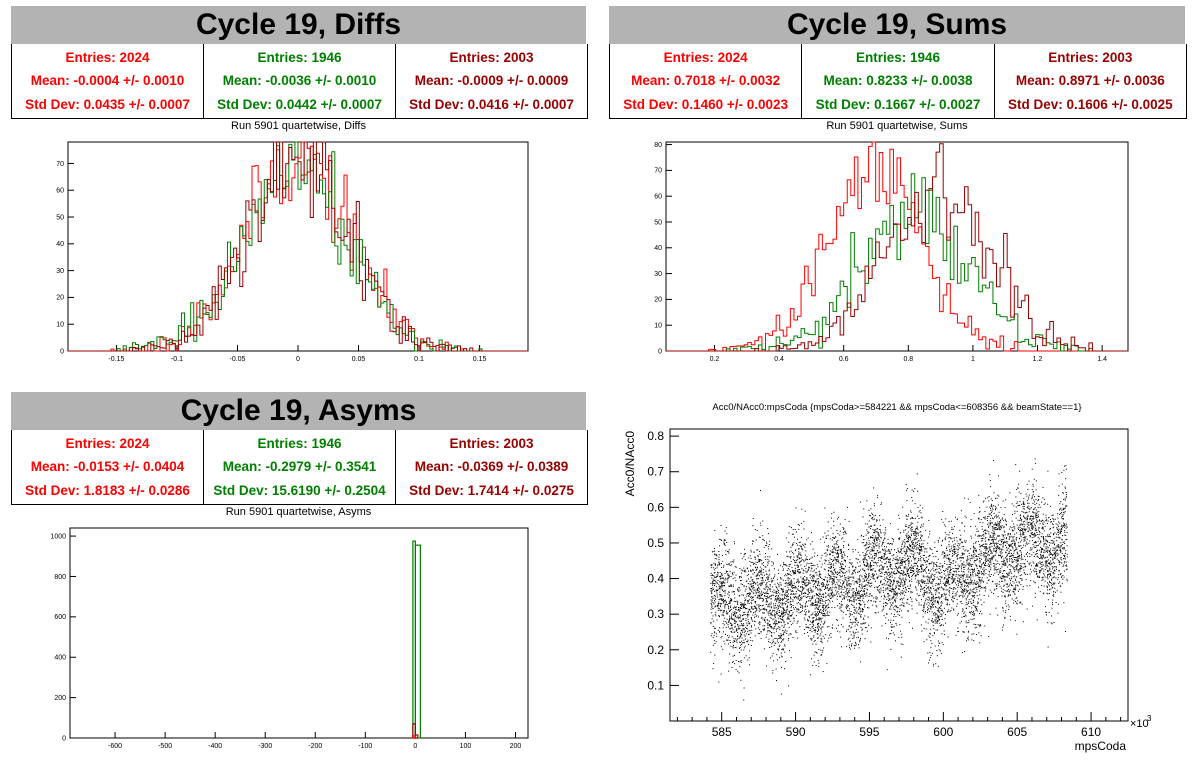 The height and width of the screenshot is (772, 1196). Describe the element at coordinates (796, 732) in the screenshot. I see `x-tick-label: 590` at that location.